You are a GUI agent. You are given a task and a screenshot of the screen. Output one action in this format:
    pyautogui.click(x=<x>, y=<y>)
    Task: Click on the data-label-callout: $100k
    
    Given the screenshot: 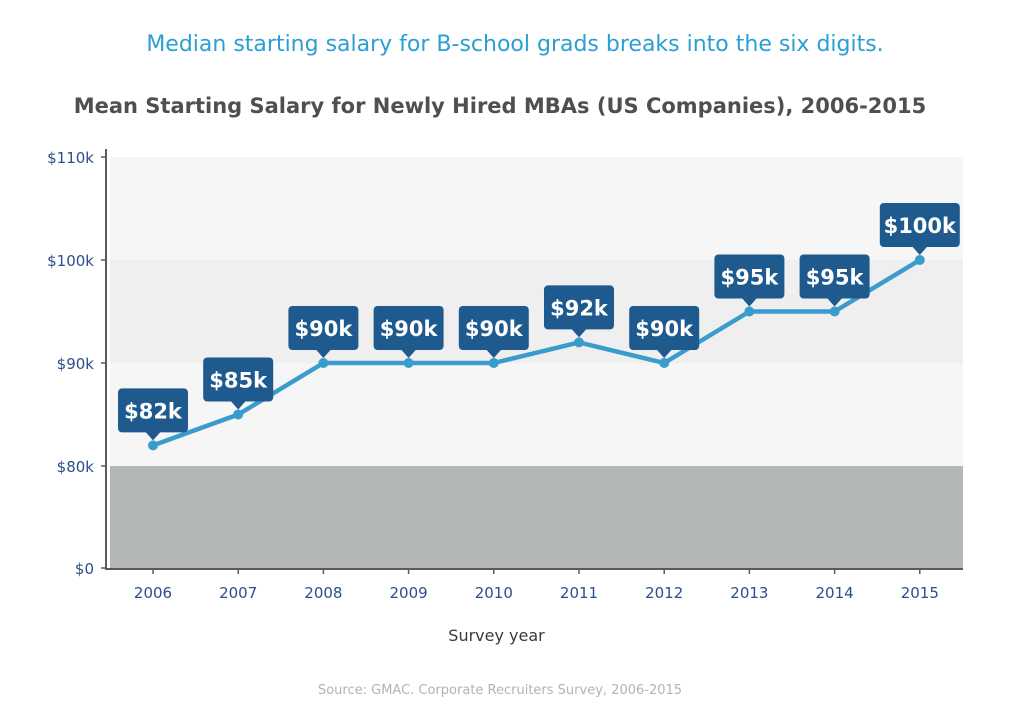 What is the action you would take?
    pyautogui.click(x=919, y=229)
    